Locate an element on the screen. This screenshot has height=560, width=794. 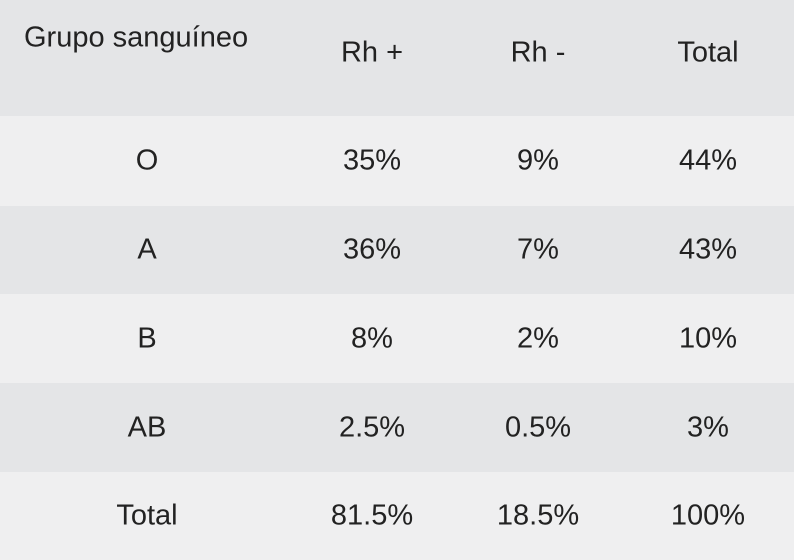
header-cell: Total is located at coordinates (708, 52).